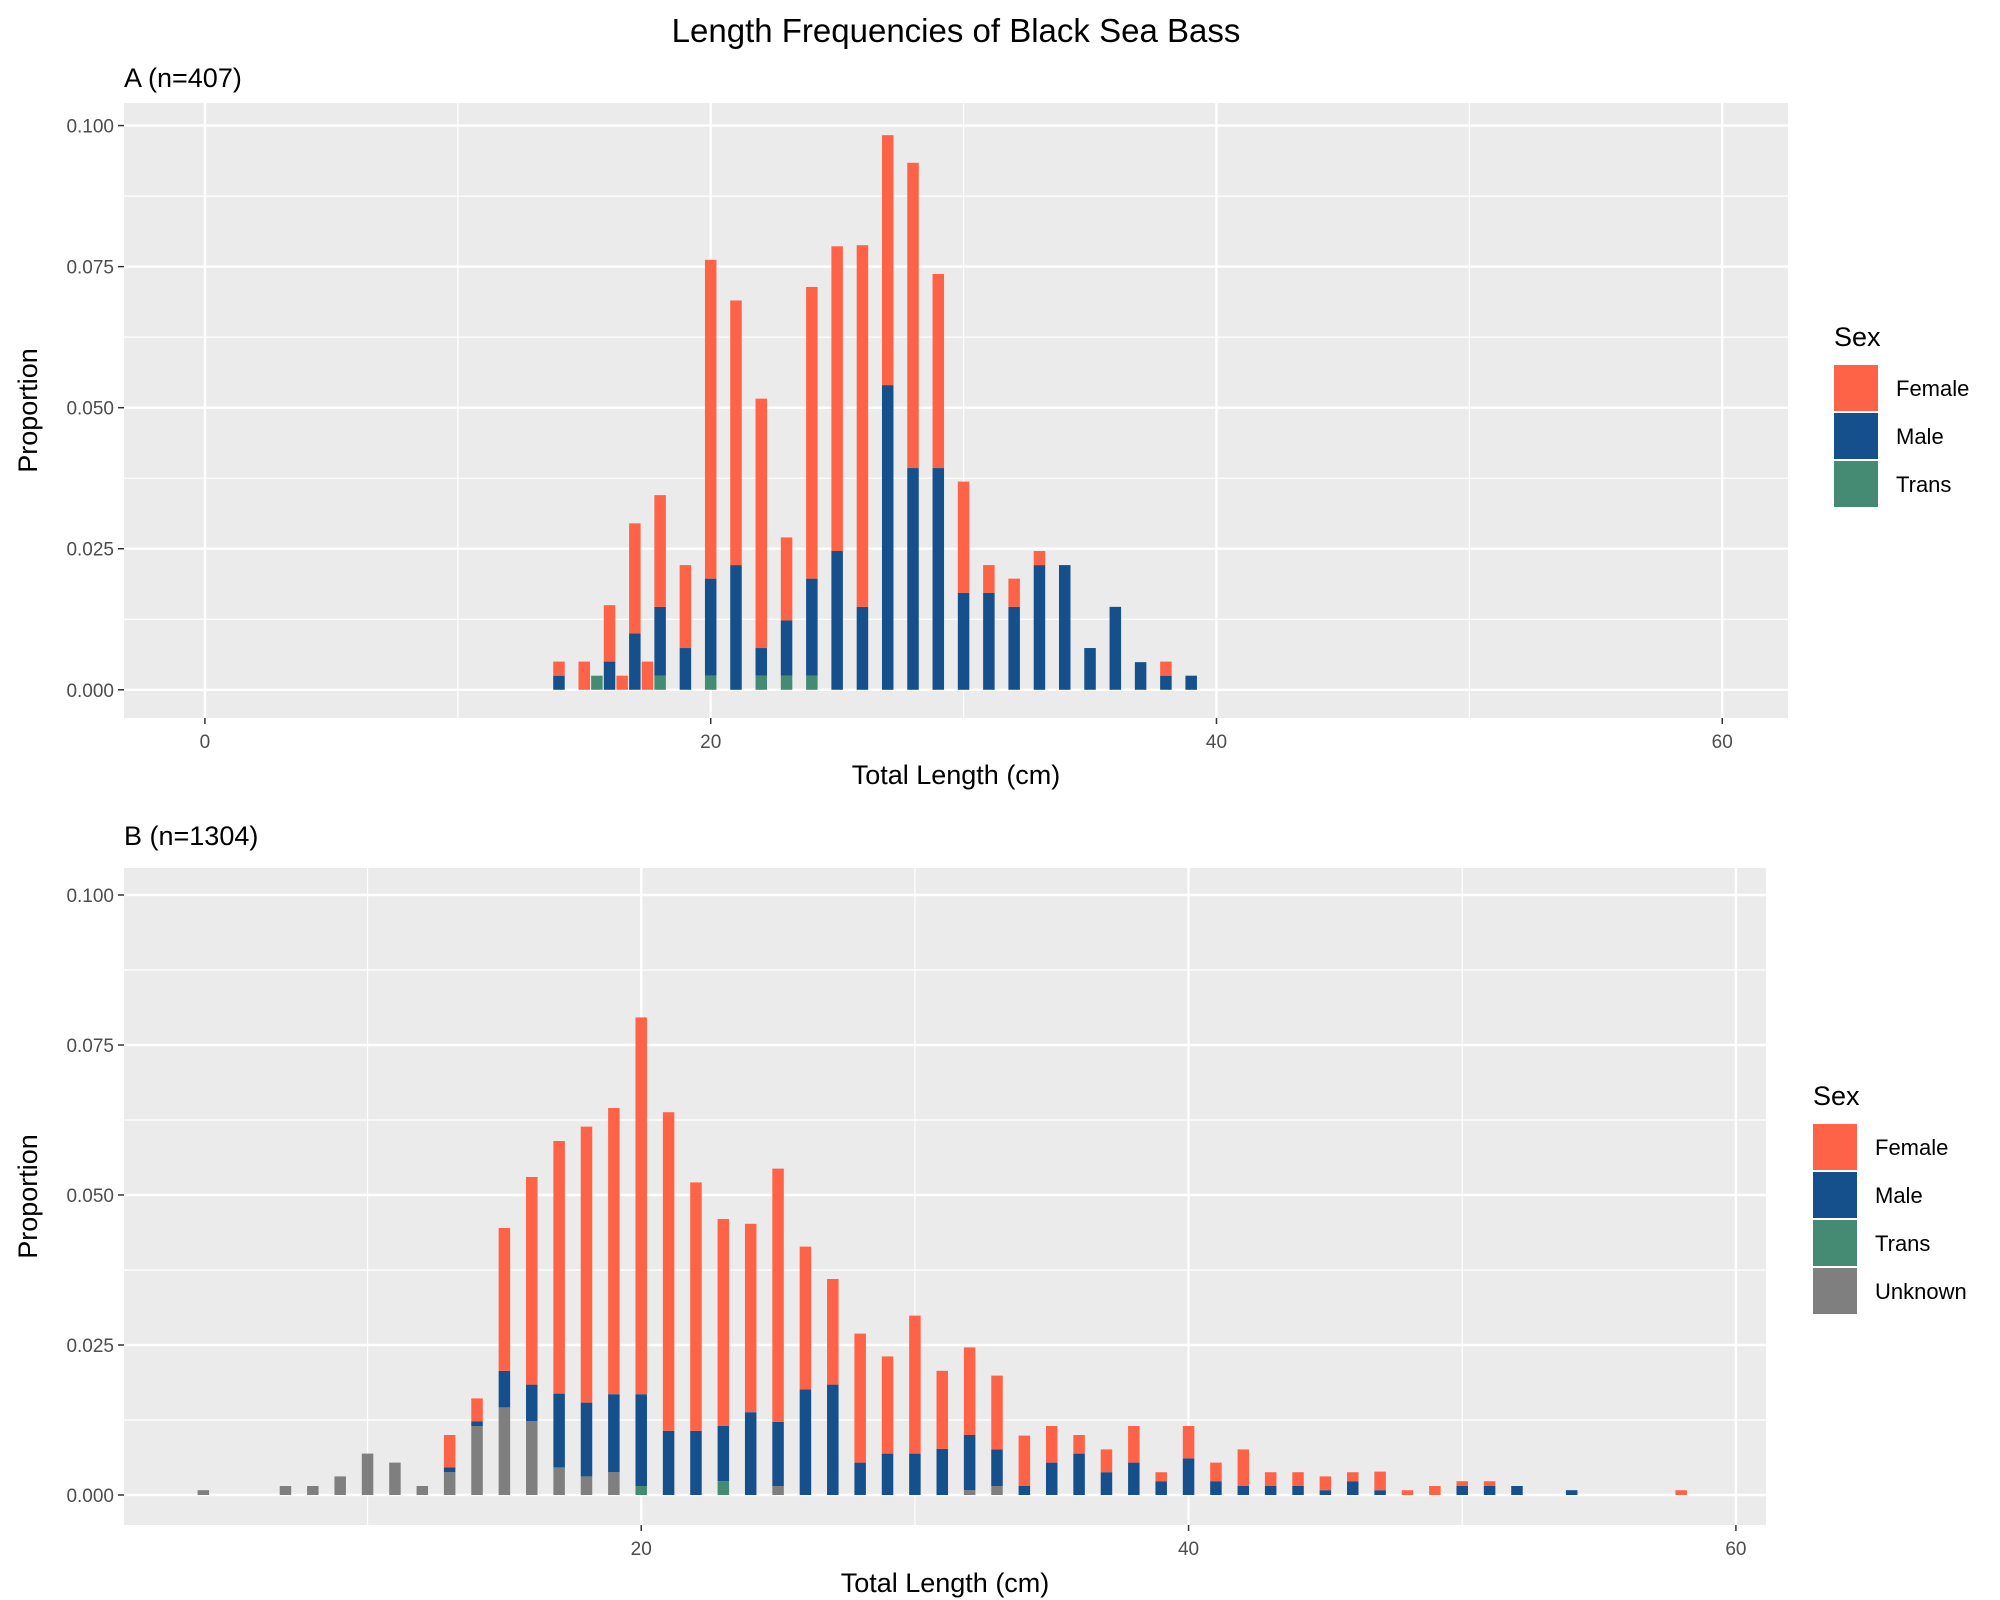 Image resolution: width=2000 pixels, height=1600 pixels. What do you see at coordinates (28, 1196) in the screenshot?
I see `y-axis-title: Proportion` at bounding box center [28, 1196].